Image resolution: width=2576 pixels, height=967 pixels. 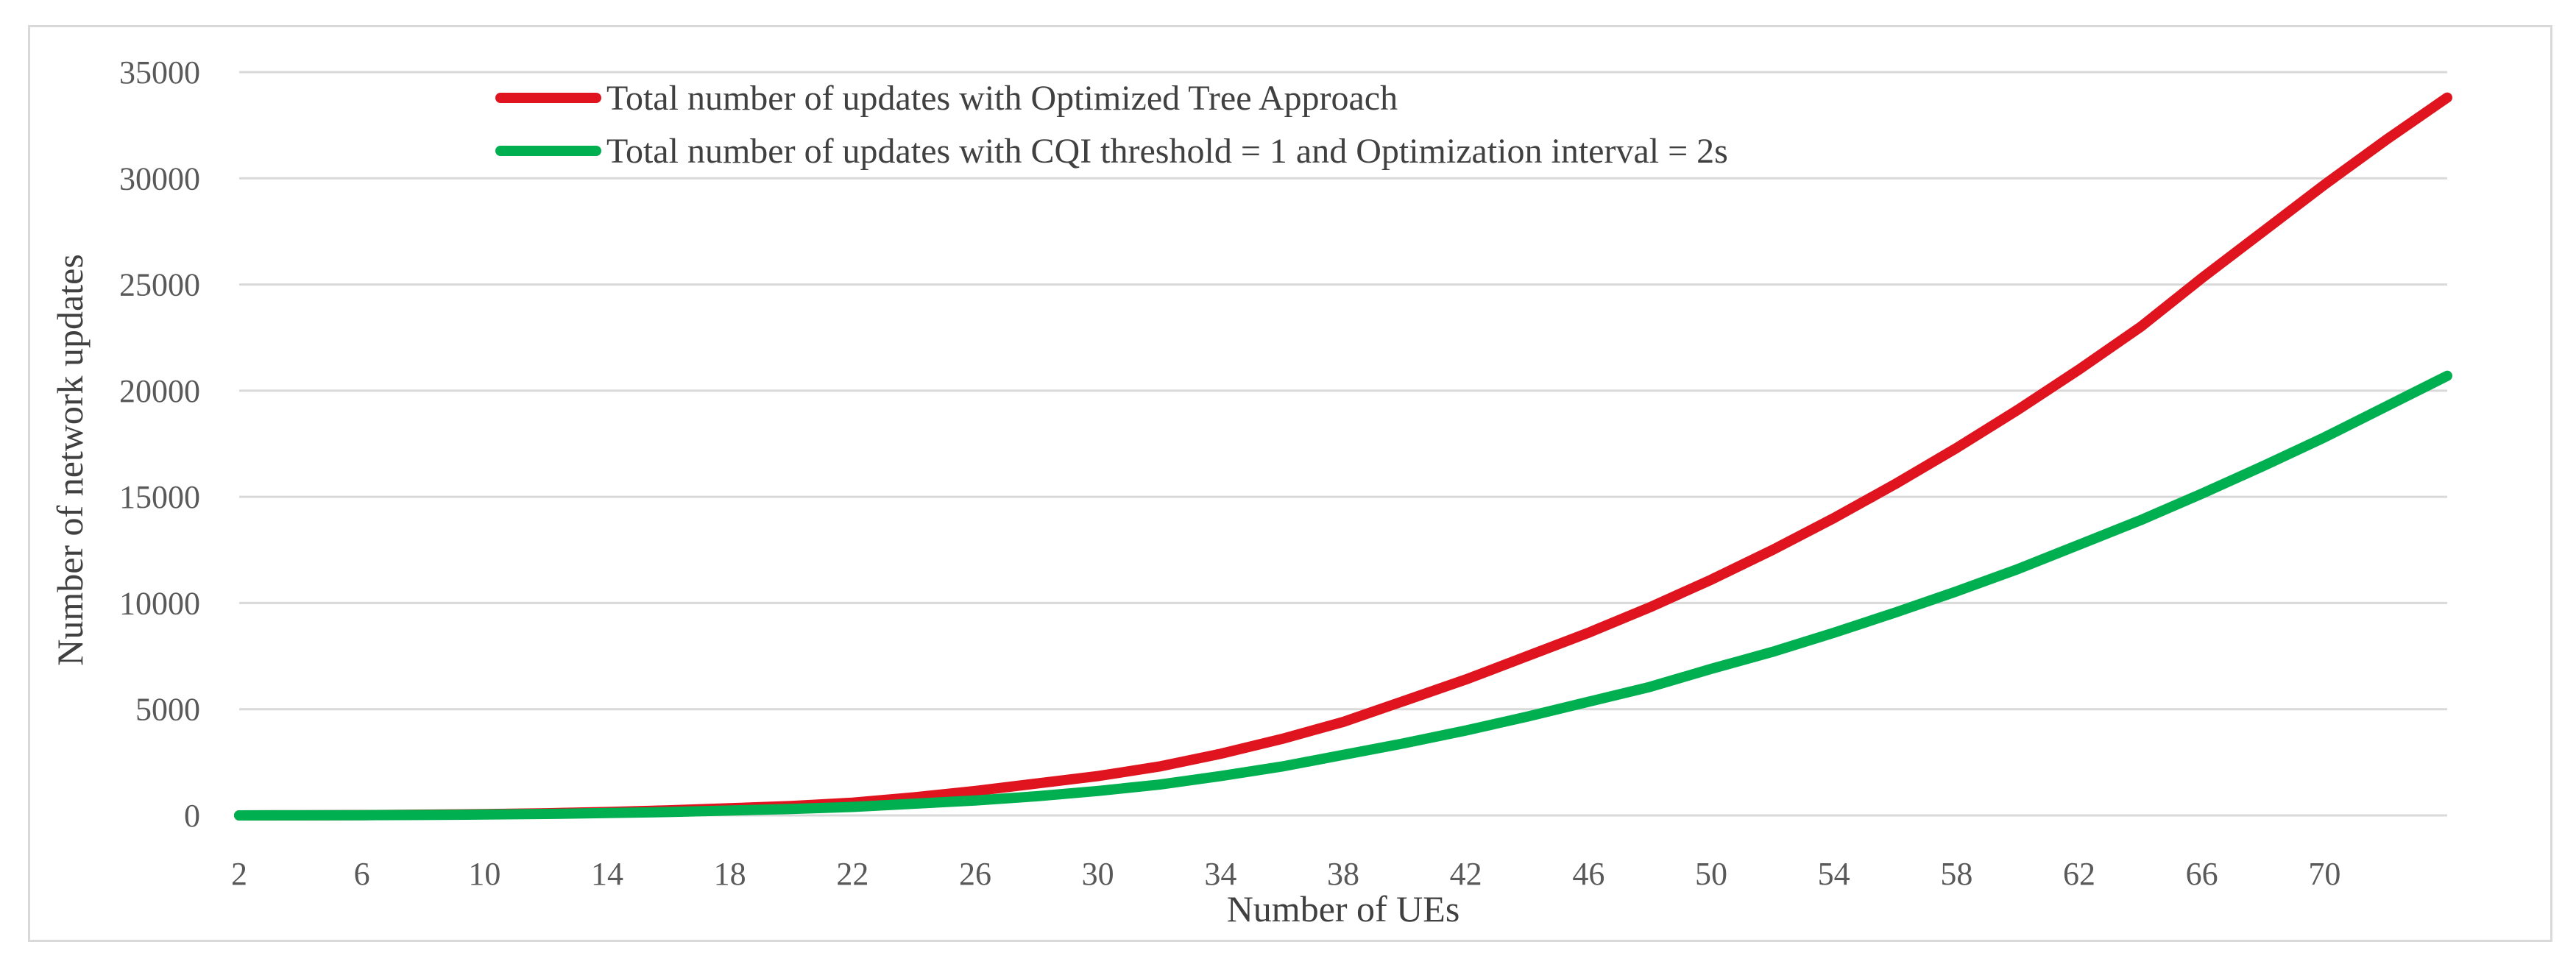 I want to click on y-tick-label: 25000, so click(x=159, y=285).